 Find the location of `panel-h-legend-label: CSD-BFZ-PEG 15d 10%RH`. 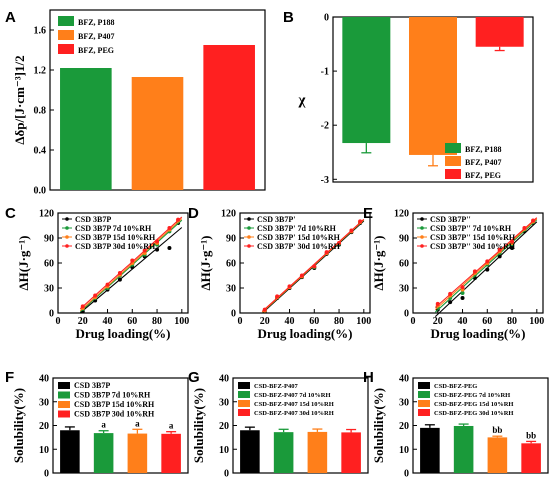

panel-h-legend-label: CSD-BFZ-PEG 15d 10%RH is located at coordinates (473, 404).